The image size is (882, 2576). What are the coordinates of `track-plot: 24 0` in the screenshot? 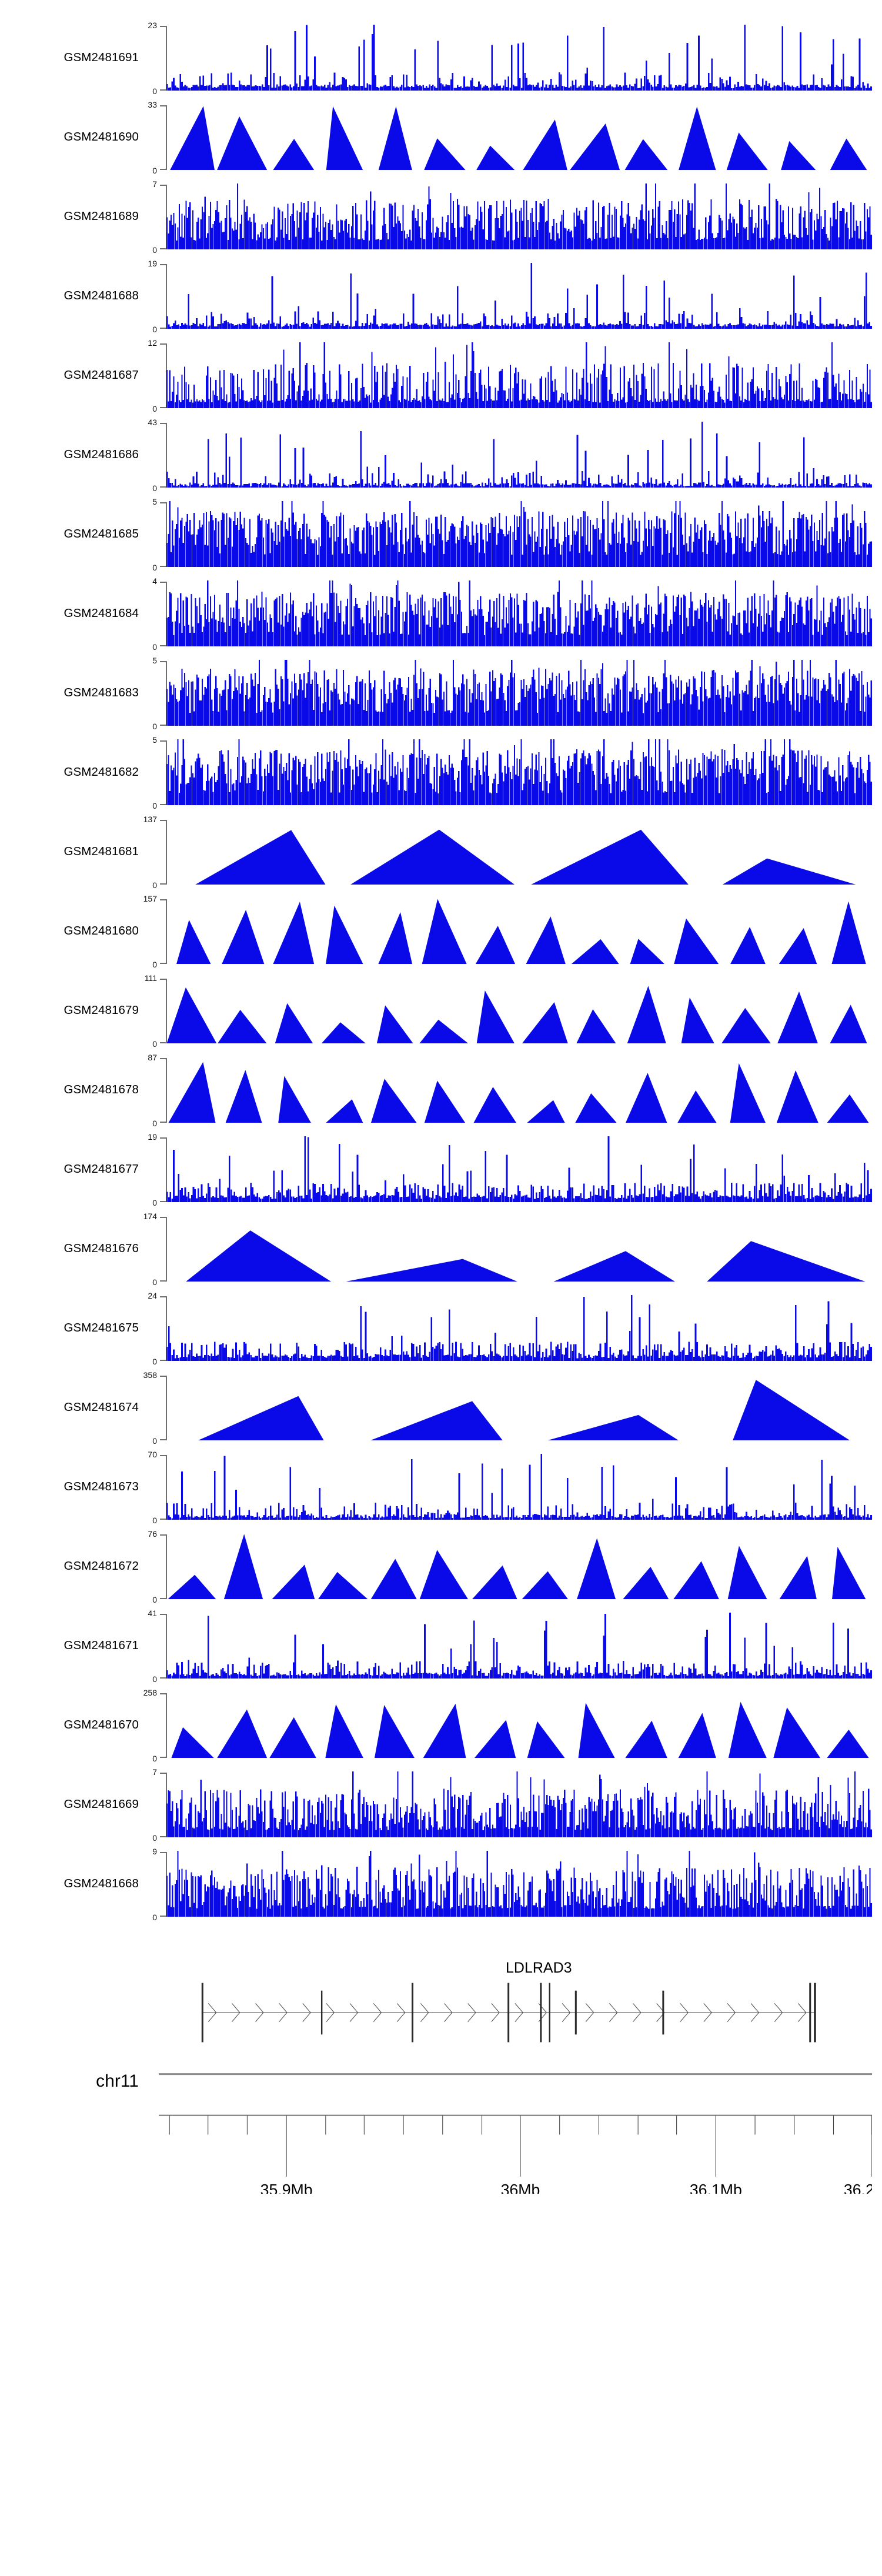 It's located at (510, 1328).